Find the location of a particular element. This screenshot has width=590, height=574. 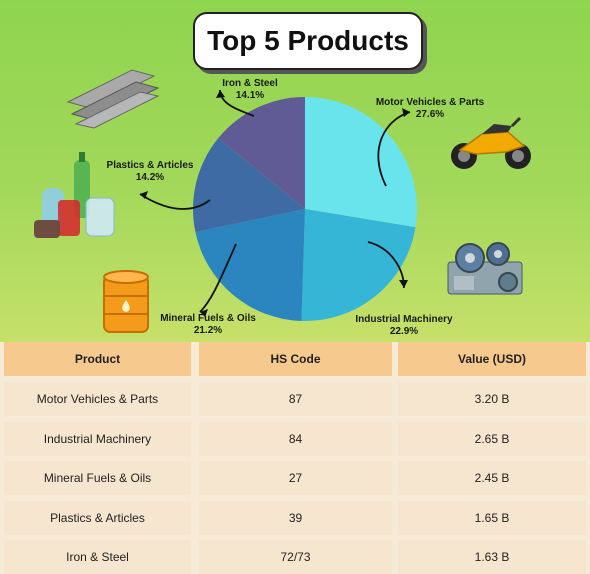

plastic-bottles-icon is located at coordinates (74, 195).